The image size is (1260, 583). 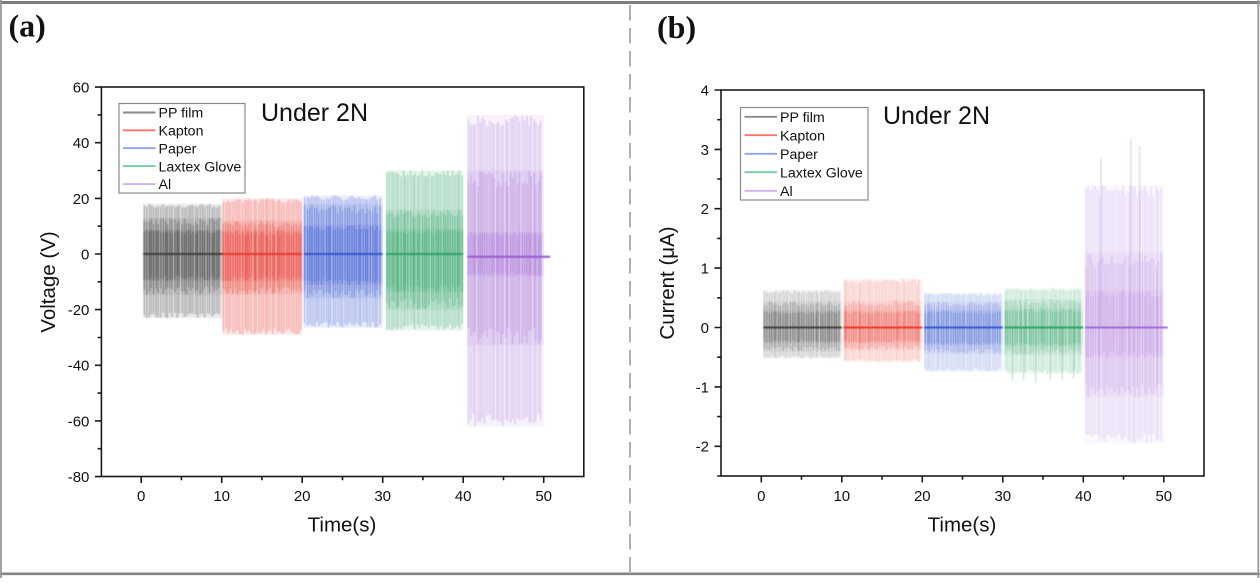 I want to click on svg-text: -2, so click(x=702, y=447).